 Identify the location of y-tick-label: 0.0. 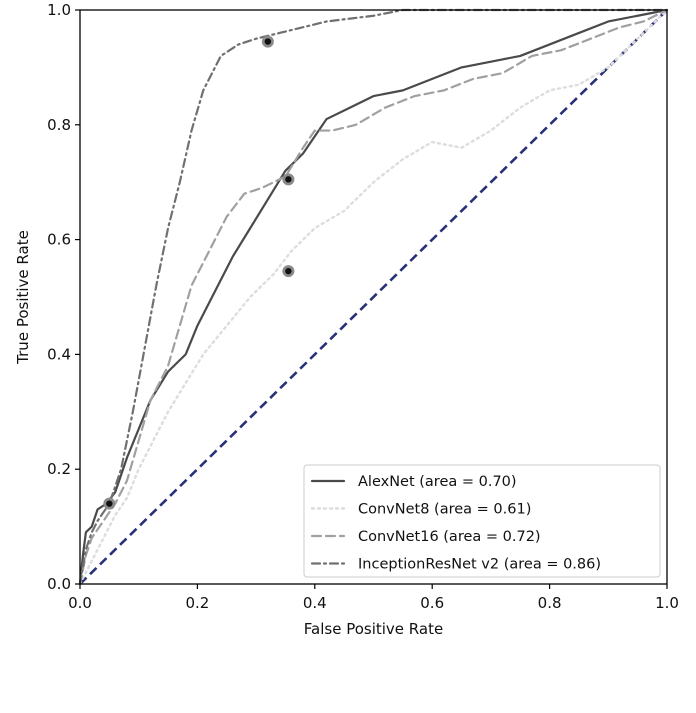
(59, 584).